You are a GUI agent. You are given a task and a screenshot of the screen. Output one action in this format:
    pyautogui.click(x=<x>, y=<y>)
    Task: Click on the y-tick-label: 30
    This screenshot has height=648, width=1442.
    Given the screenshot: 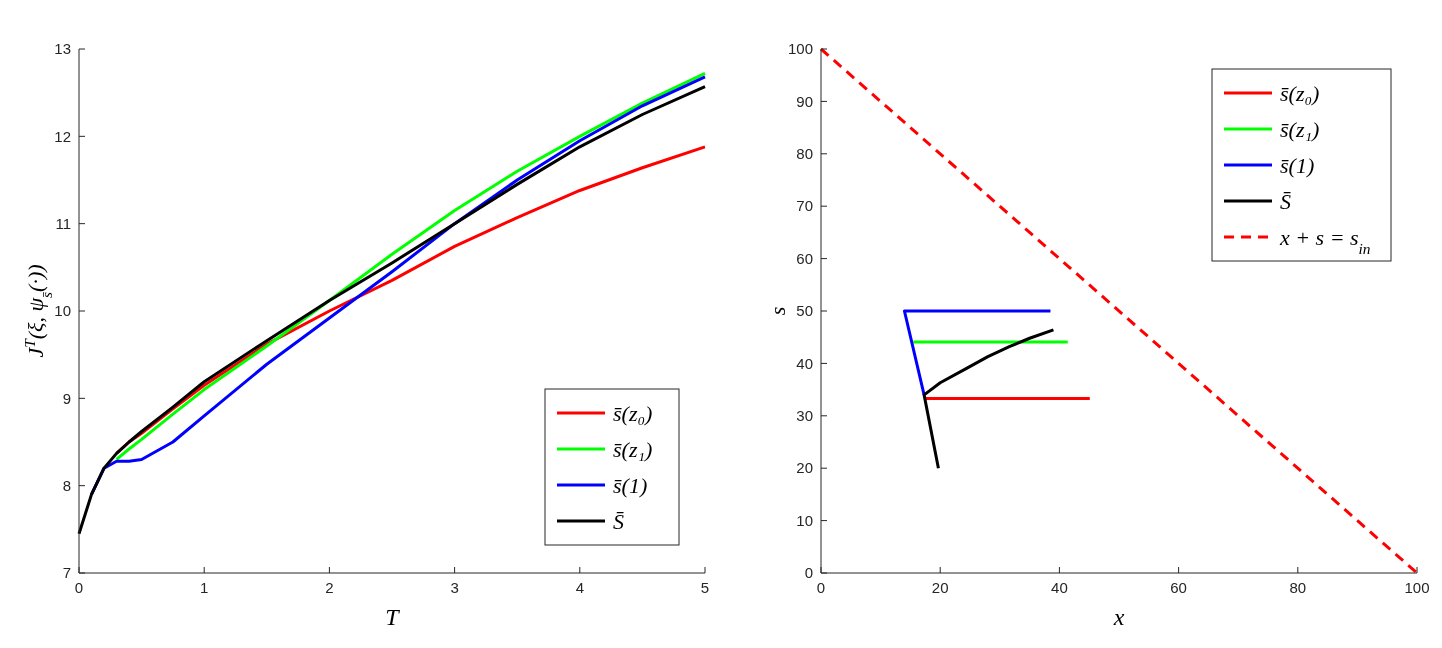 What is the action you would take?
    pyautogui.click(x=804, y=416)
    